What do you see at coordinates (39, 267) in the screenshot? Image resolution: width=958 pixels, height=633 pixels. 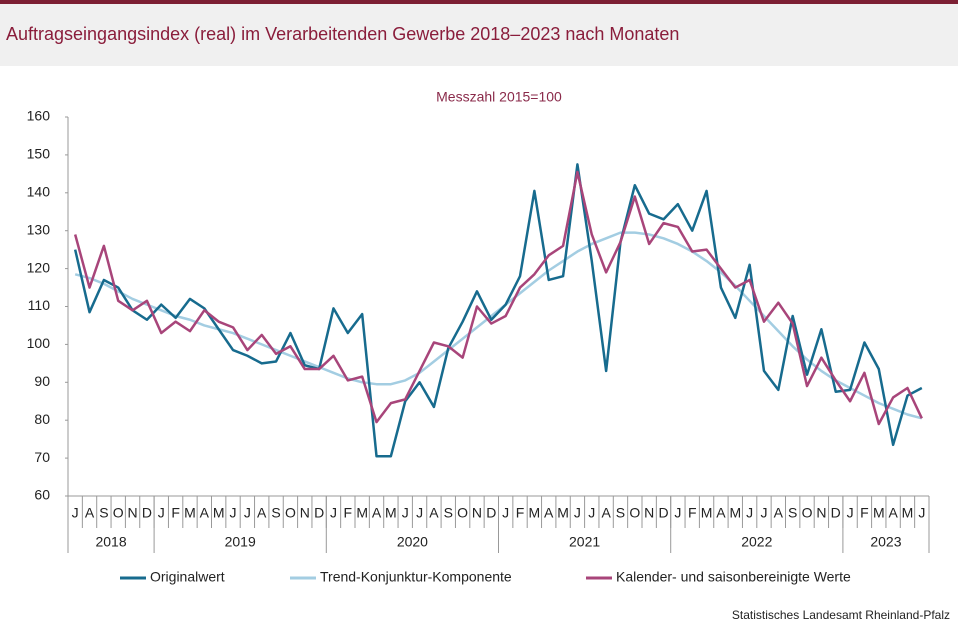 I see `y-tick-label: 120` at bounding box center [39, 267].